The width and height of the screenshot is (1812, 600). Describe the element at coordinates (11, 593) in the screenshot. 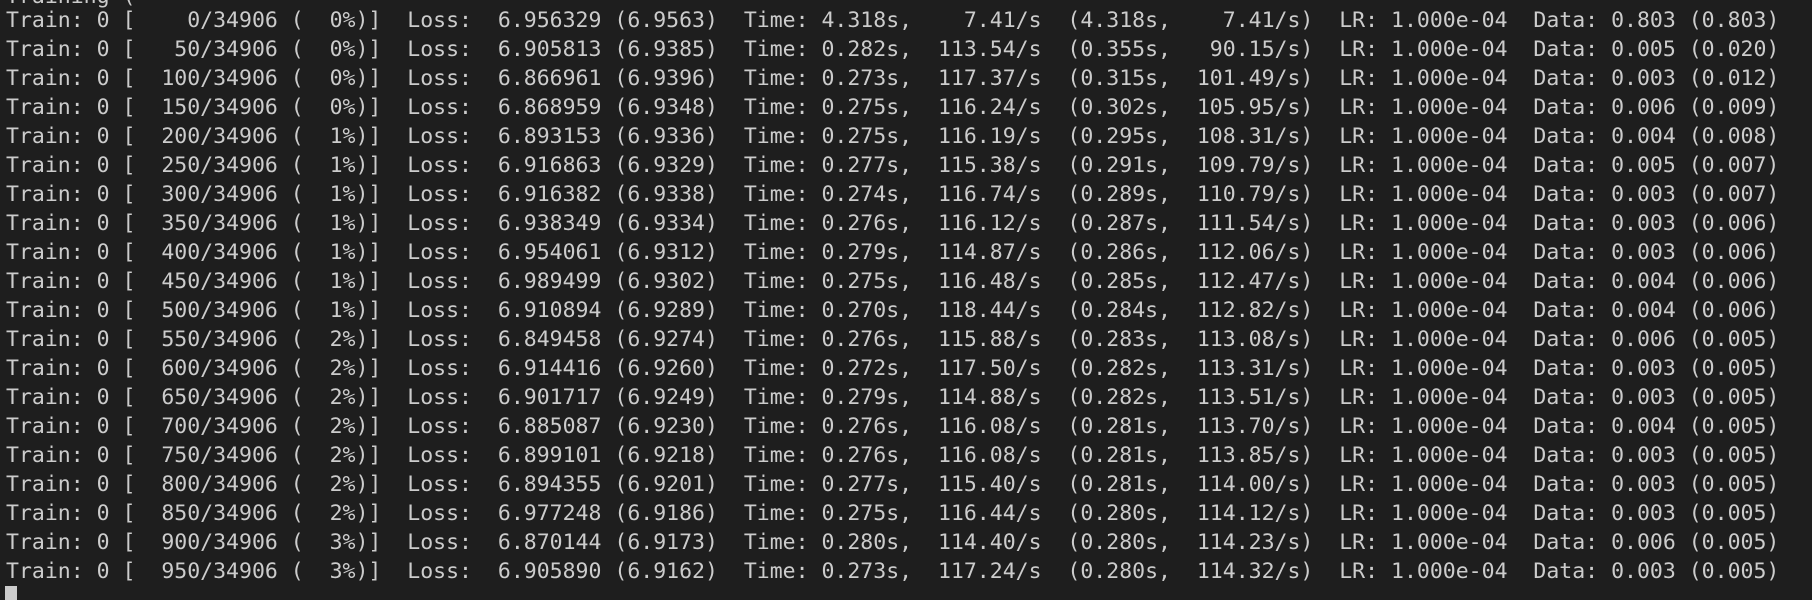

I see `terminal-cursor` at that location.